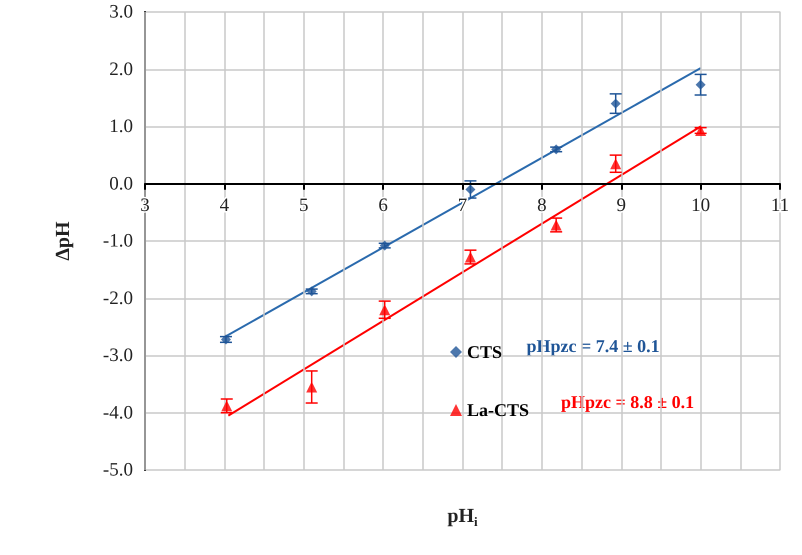  Describe the element at coordinates (121, 12) in the screenshot. I see `y-tick-label: 3.0` at that location.